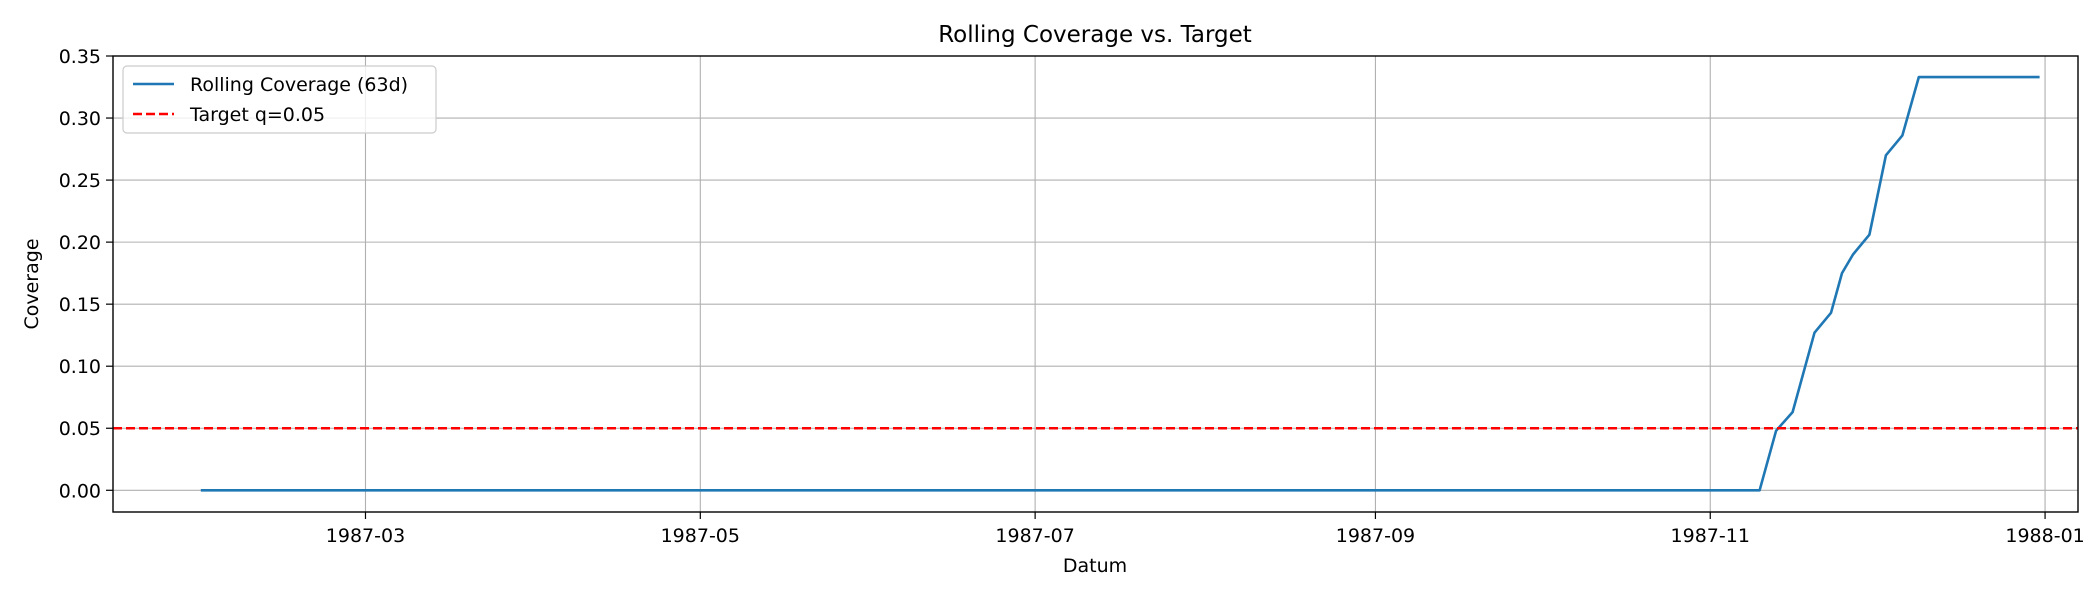  What do you see at coordinates (2044, 536) in the screenshot?
I see `x-tick-label: 1988-01` at bounding box center [2044, 536].